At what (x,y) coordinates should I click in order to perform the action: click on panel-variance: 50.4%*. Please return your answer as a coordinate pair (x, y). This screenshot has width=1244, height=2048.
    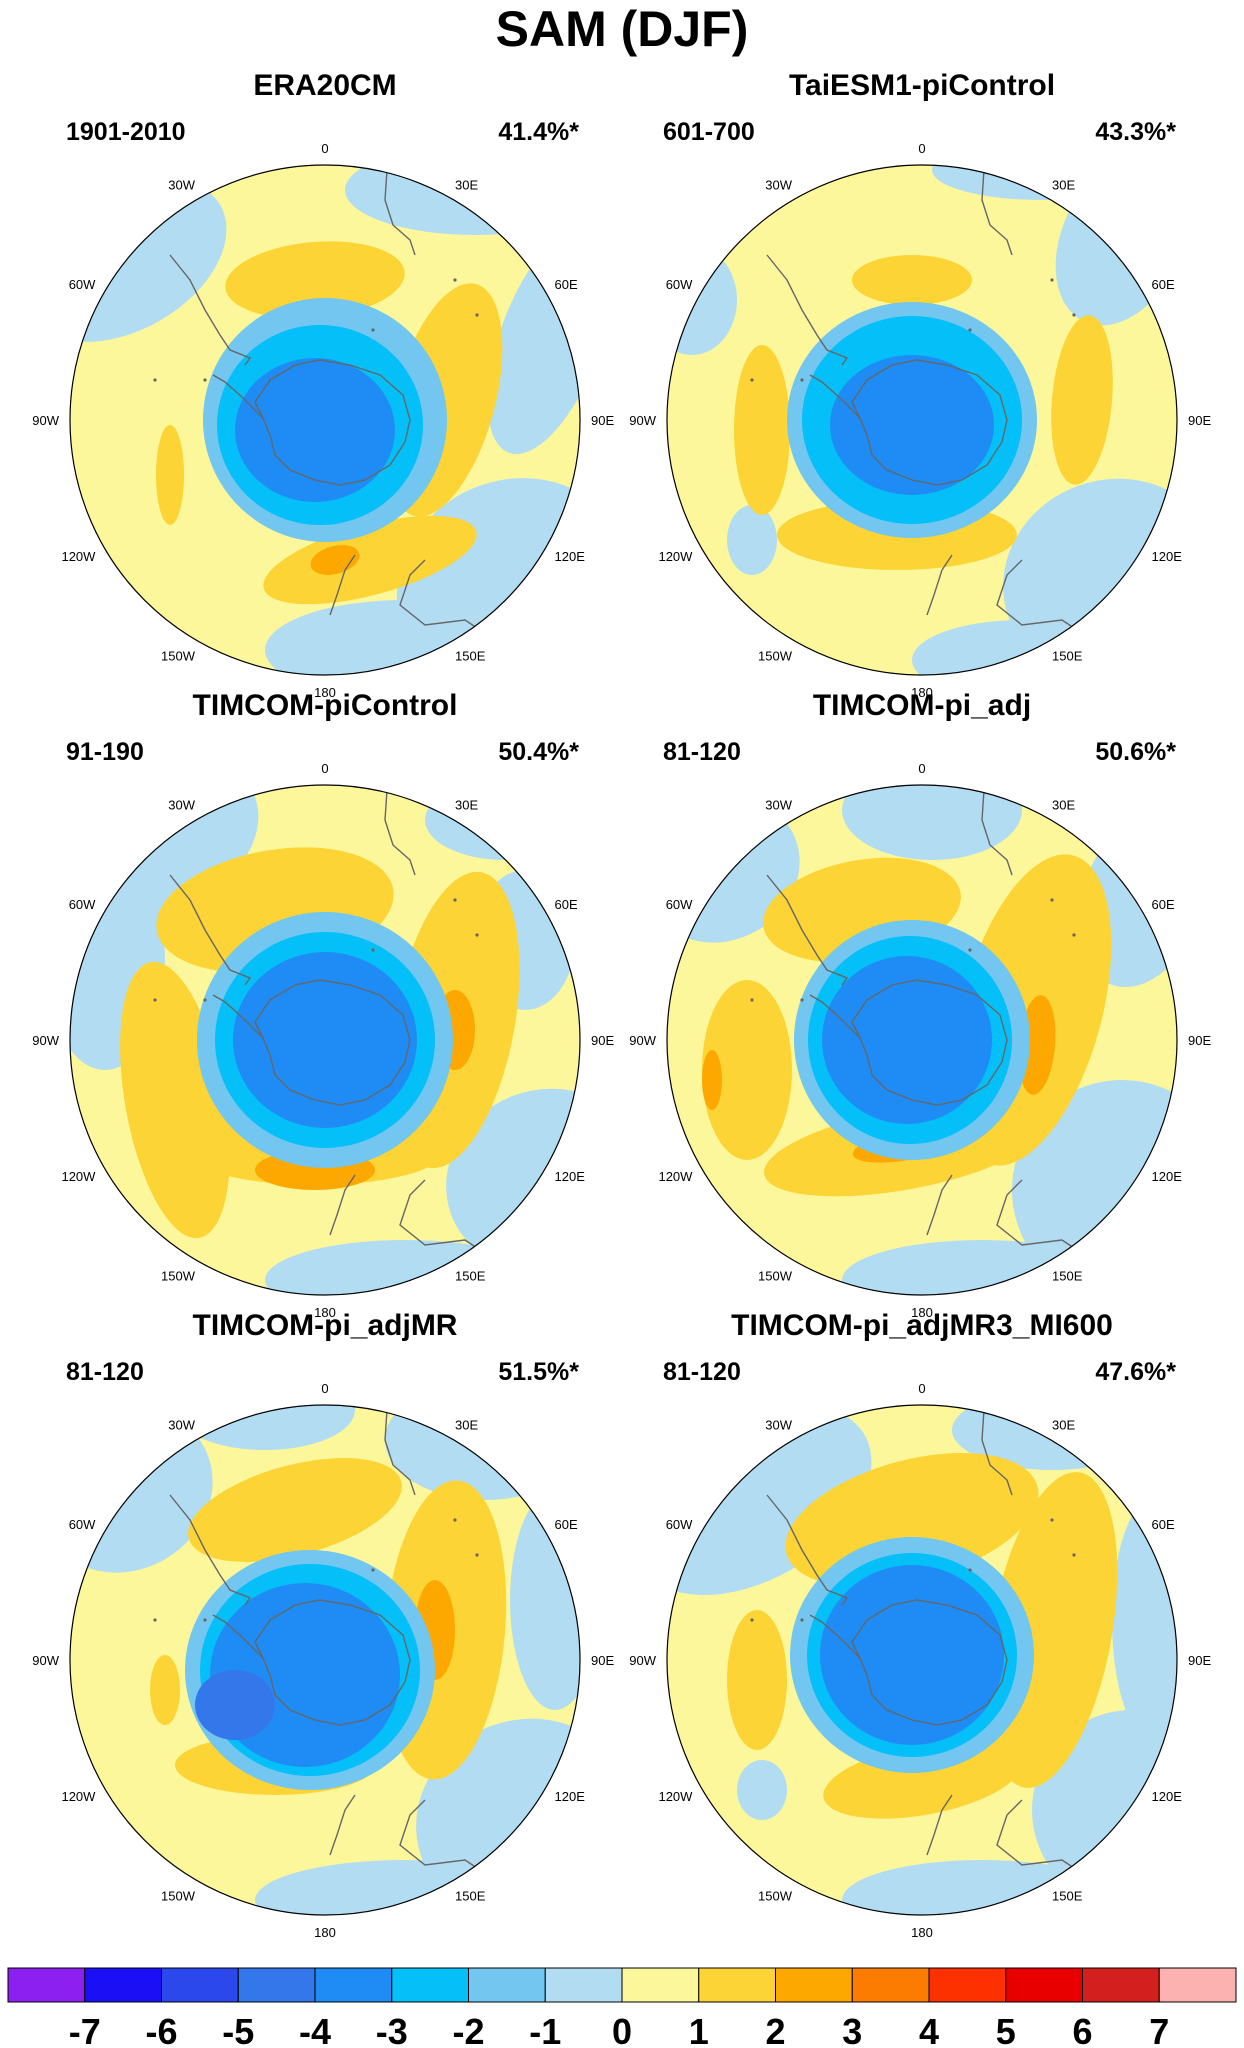
    Looking at the image, I should click on (538, 752).